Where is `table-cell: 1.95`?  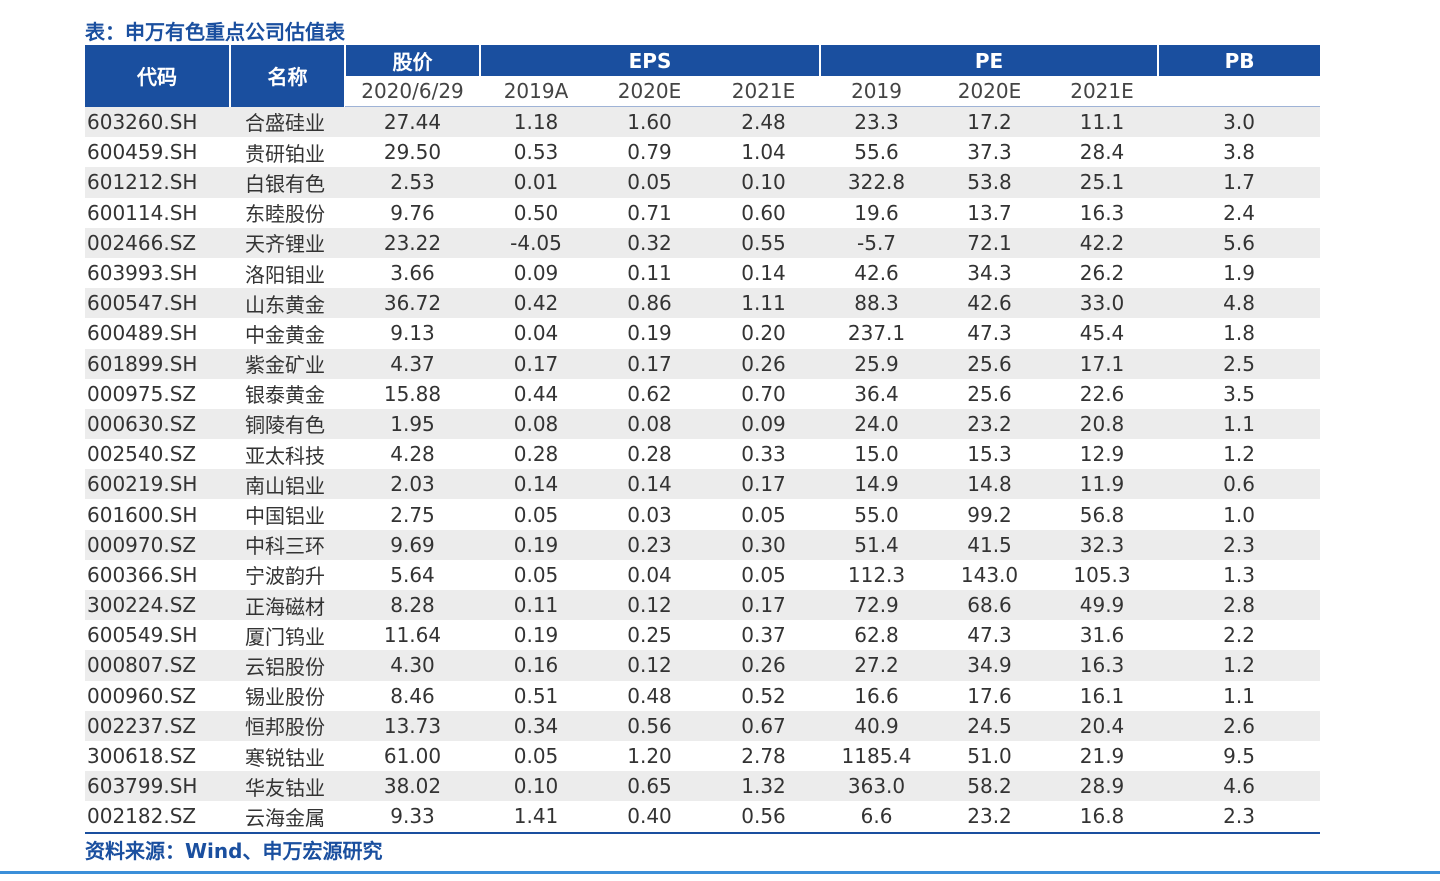 table-cell: 1.95 is located at coordinates (412, 424).